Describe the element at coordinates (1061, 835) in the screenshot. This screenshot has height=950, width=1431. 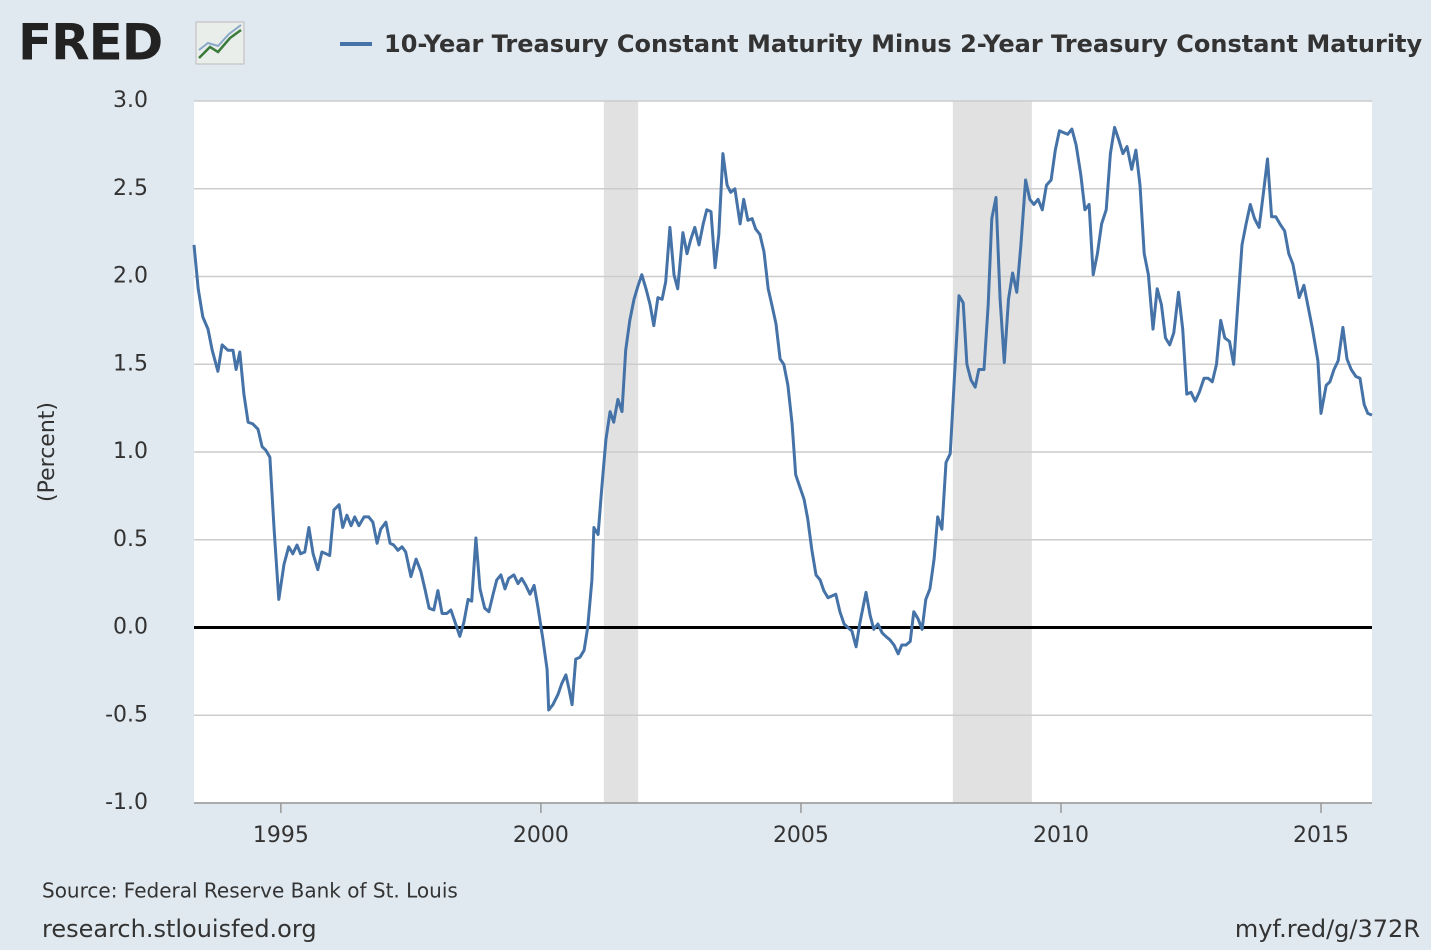
I see `x-tick-label: 2010` at that location.